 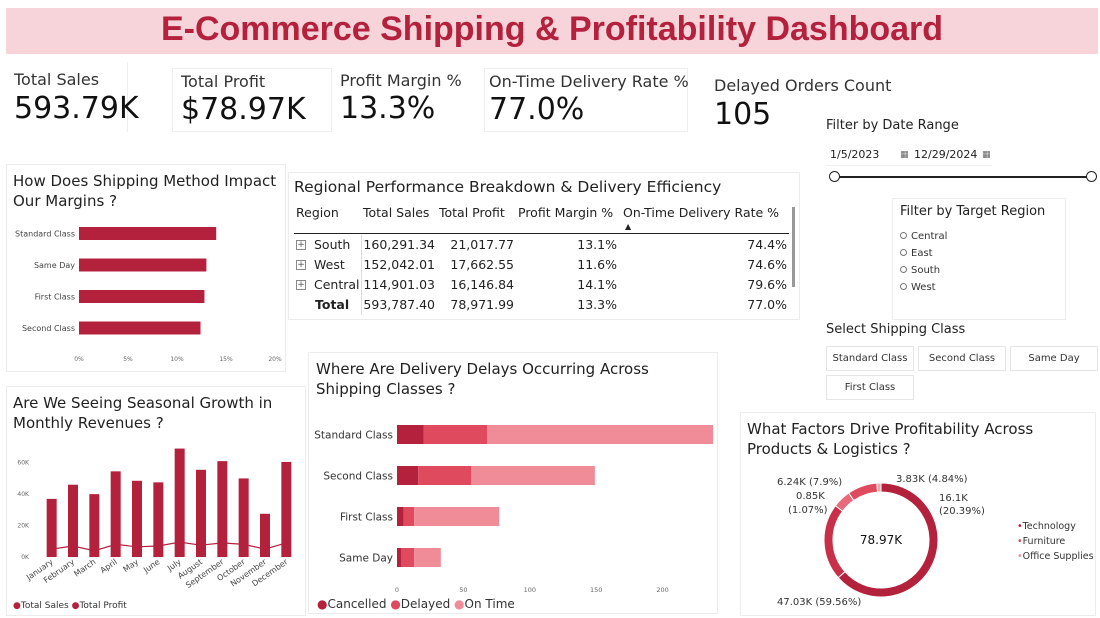 What do you see at coordinates (539, 267) in the screenshot?
I see `table-row: + West 152,042.01 17,662.55 11.6% 74.6%` at bounding box center [539, 267].